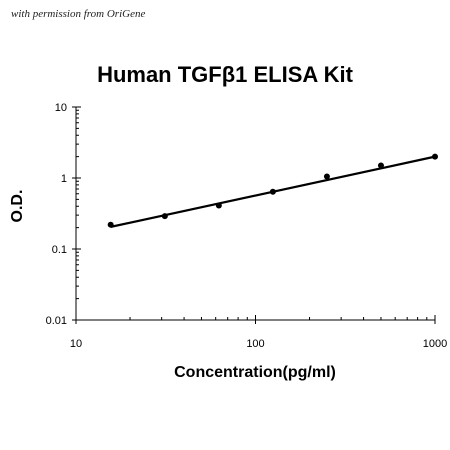 Image resolution: width=450 pixels, height=450 pixels. I want to click on y-tick-label: 1, so click(64, 179).